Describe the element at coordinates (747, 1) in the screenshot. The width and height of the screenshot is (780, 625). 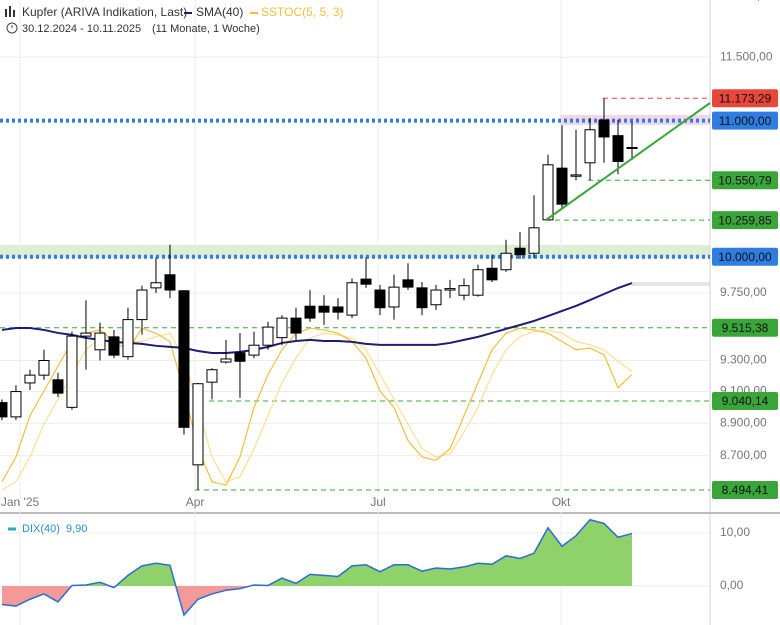
I see `y-tick-label: 12.000,00` at that location.